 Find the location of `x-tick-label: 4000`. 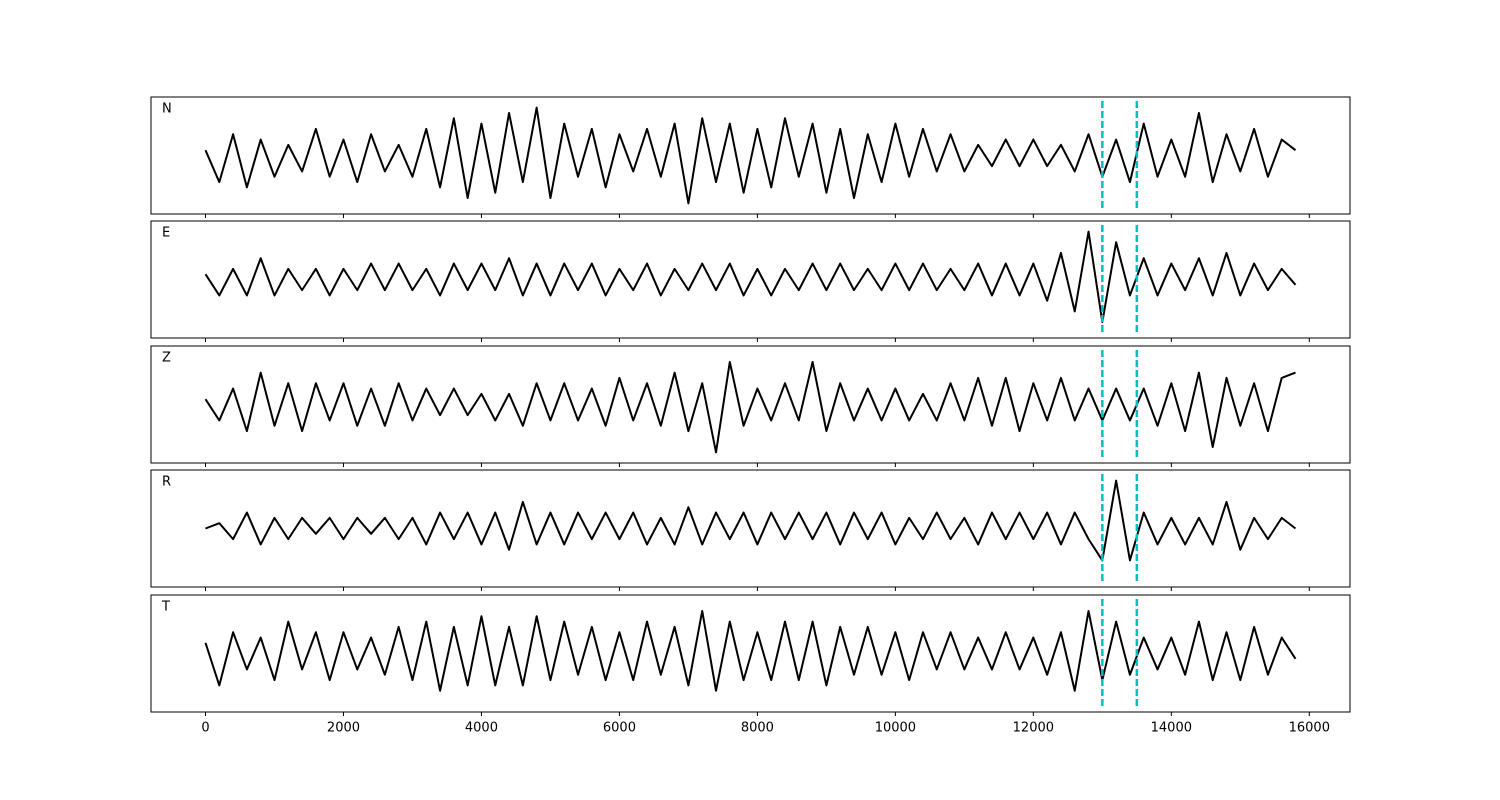

x-tick-label: 4000 is located at coordinates (481, 728).